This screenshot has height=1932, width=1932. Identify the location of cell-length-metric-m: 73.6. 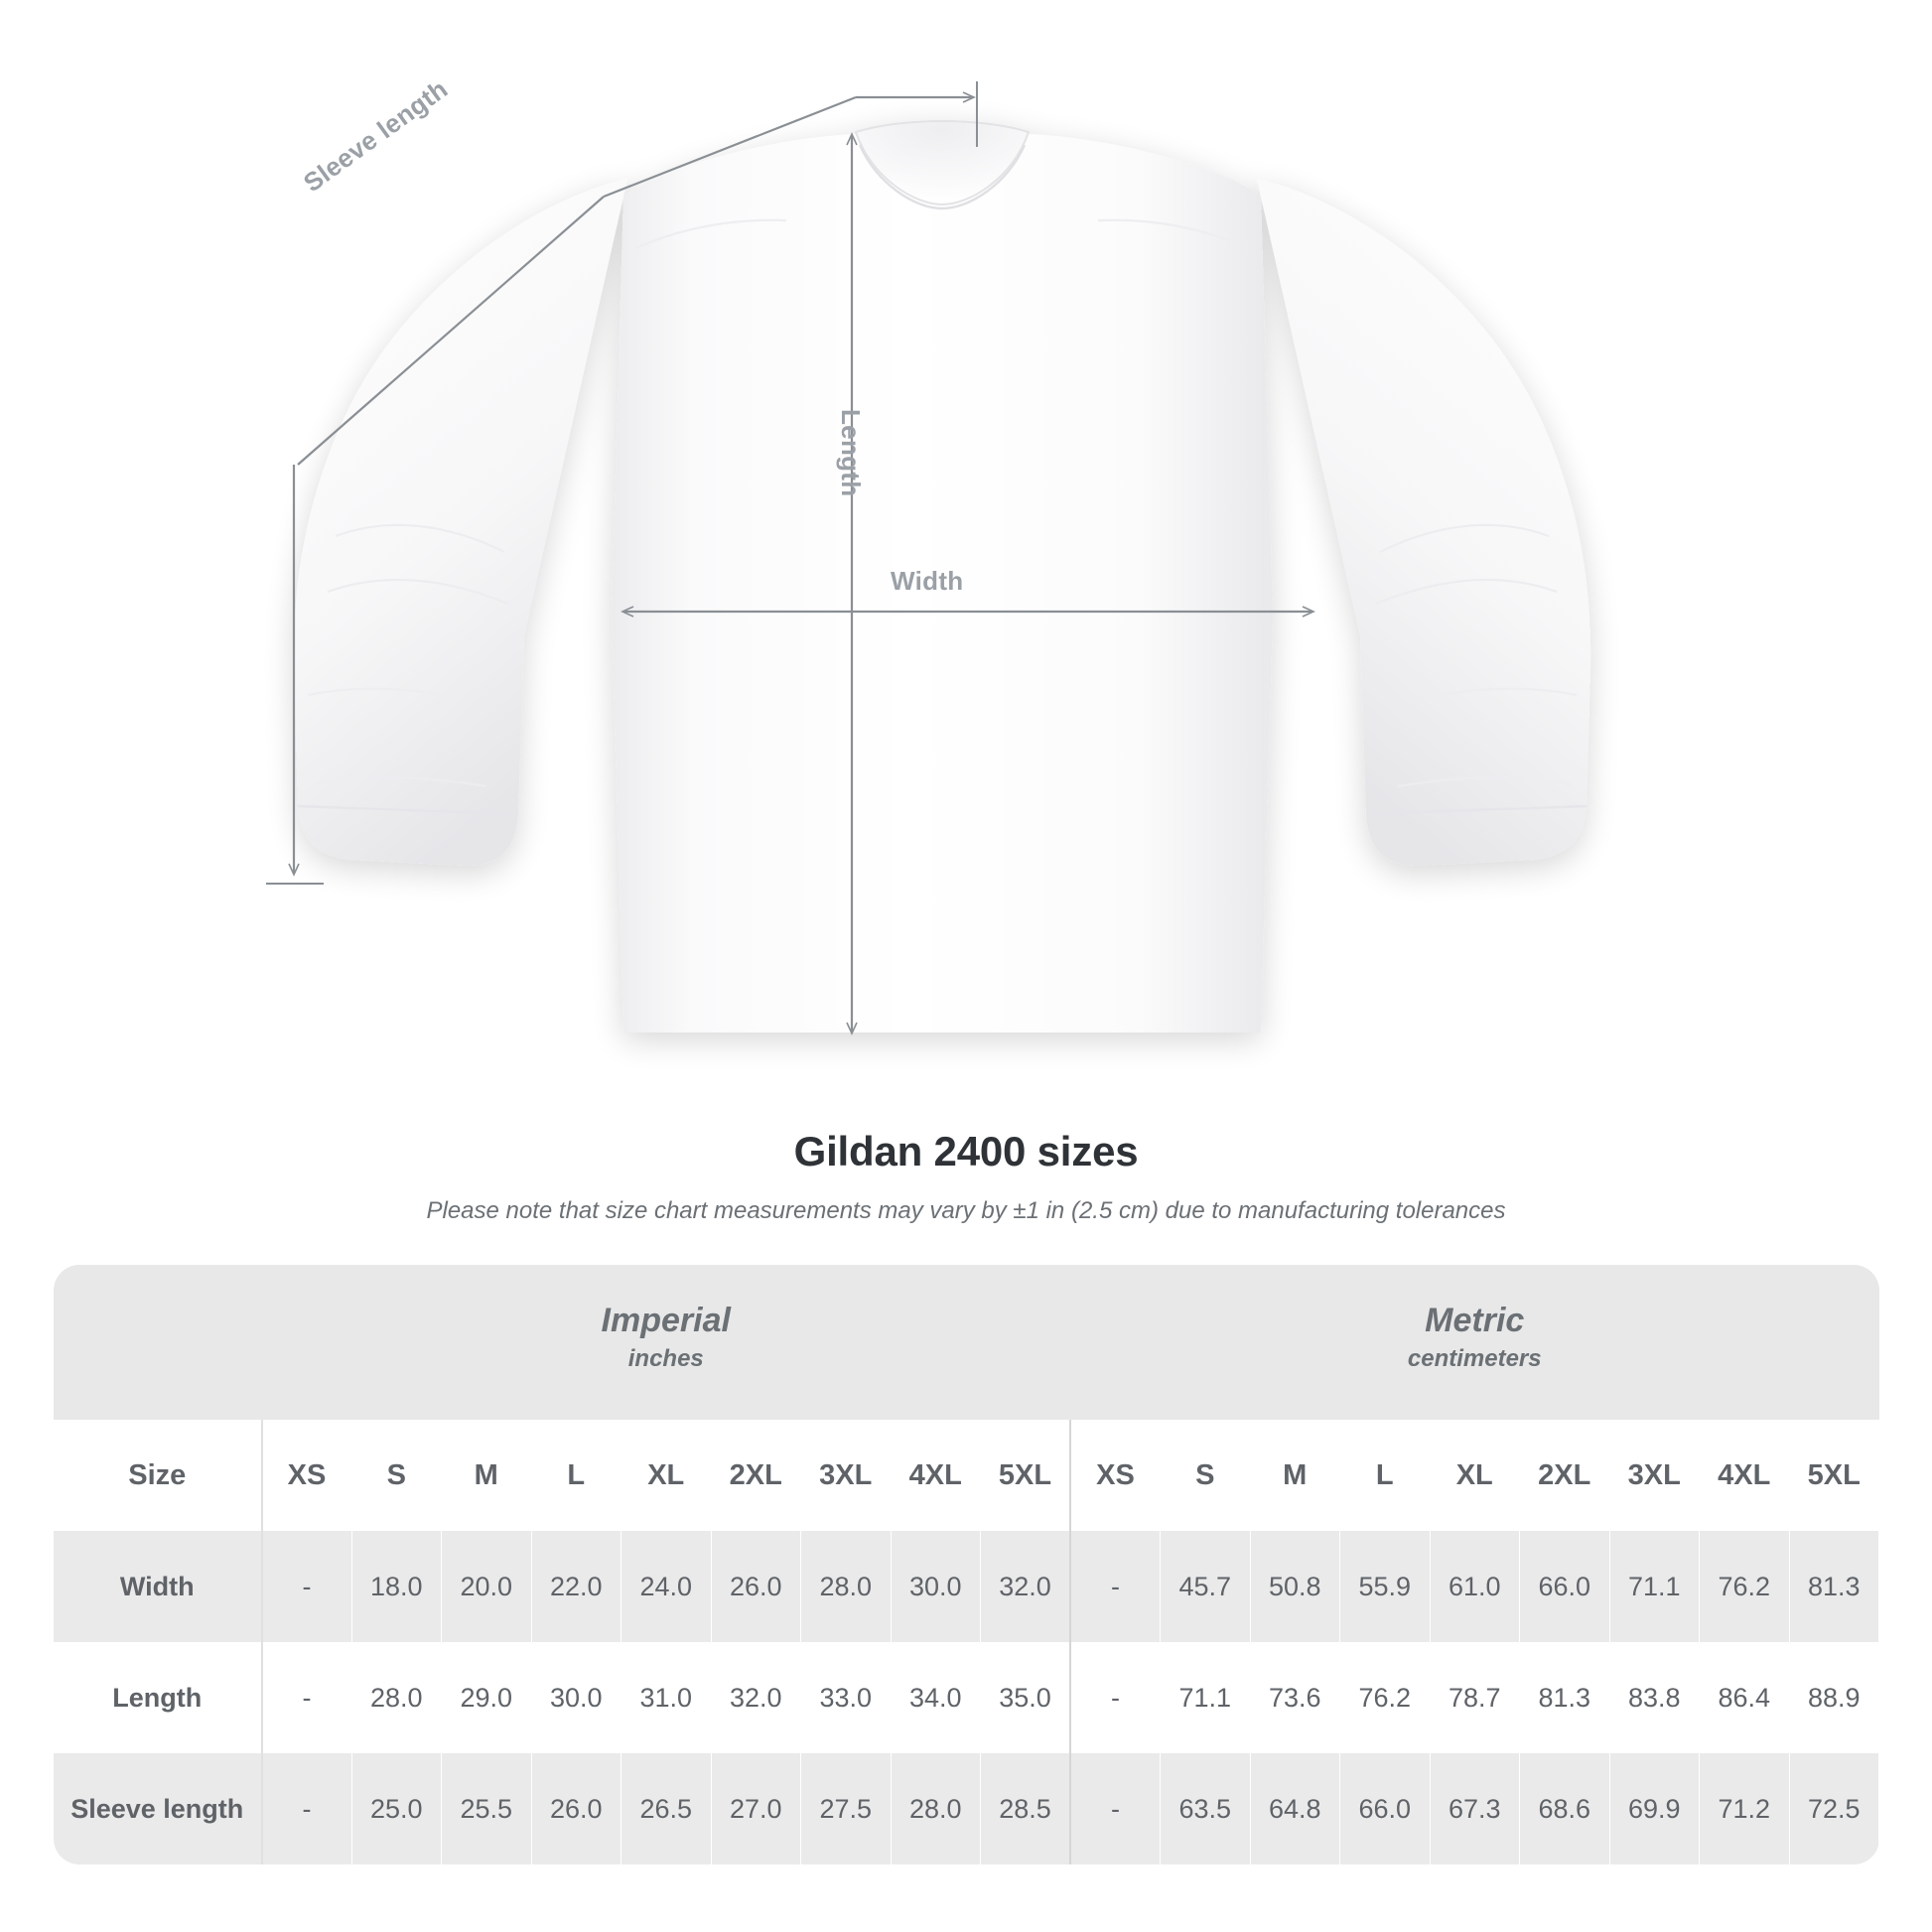
(1294, 1698).